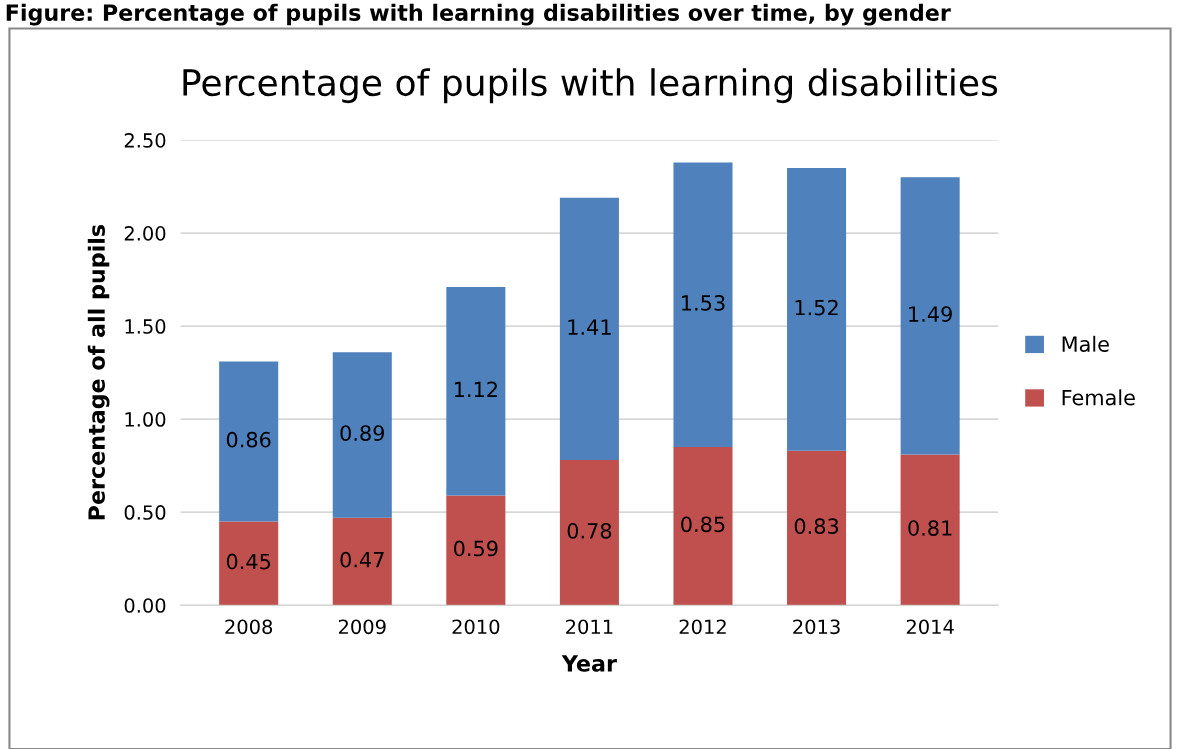 The image size is (1180, 749). What do you see at coordinates (475, 389) in the screenshot?
I see `data-label: 1.12` at bounding box center [475, 389].